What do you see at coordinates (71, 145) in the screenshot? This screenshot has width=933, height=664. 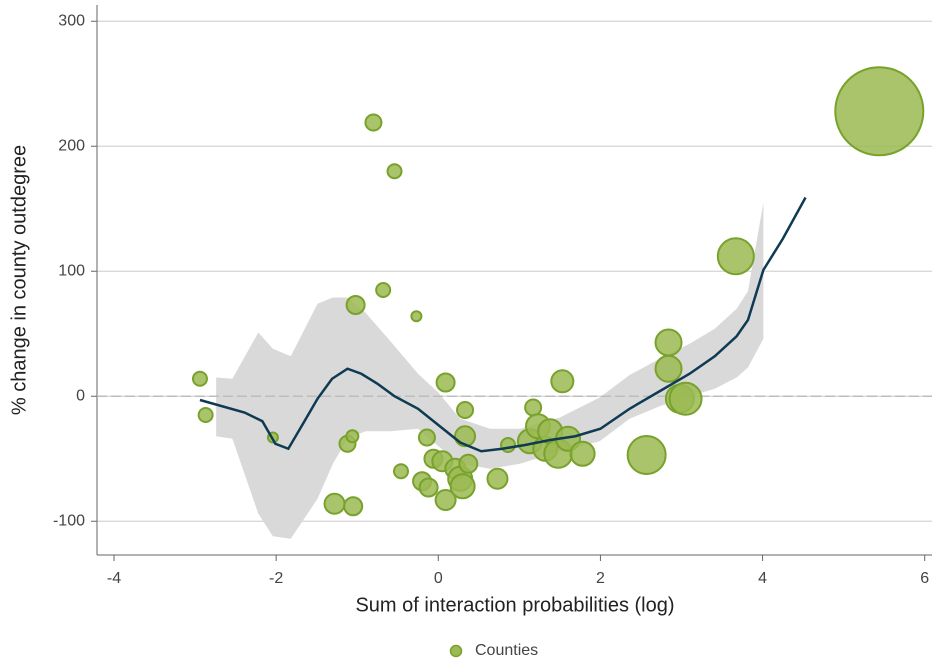 I see `y-tick-label: 200` at bounding box center [71, 145].